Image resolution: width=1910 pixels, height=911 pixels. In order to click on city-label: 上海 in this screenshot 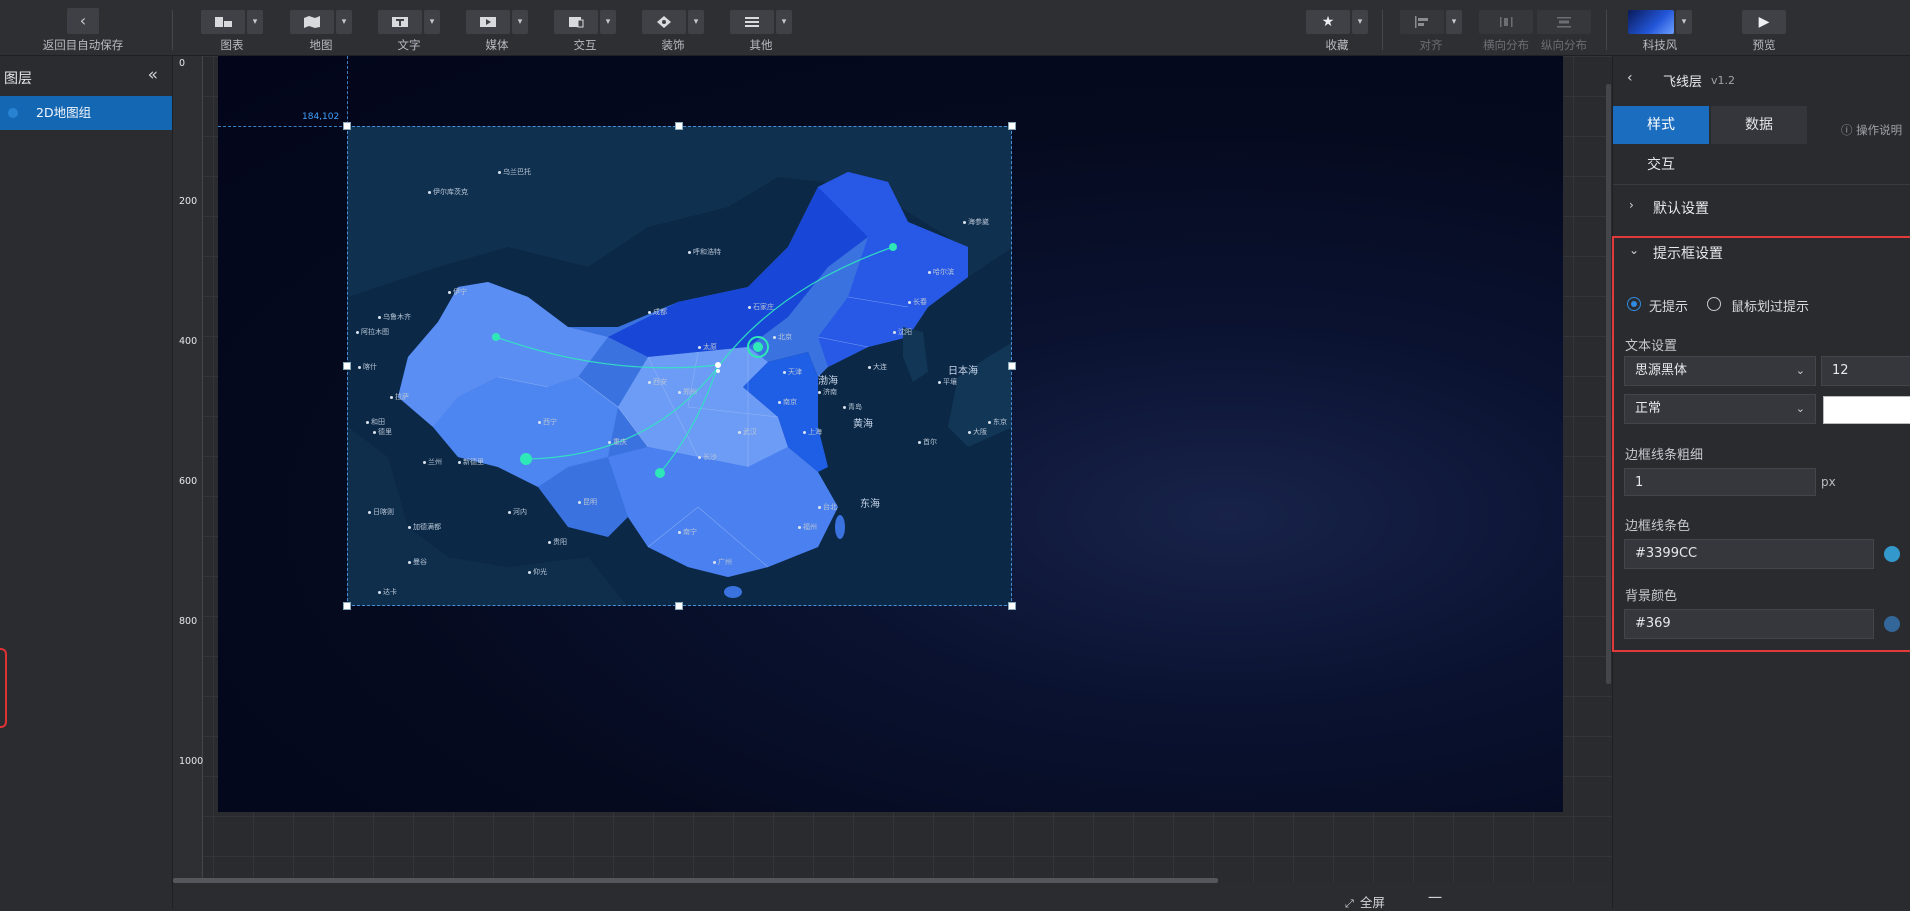, I will do `click(812, 432)`.